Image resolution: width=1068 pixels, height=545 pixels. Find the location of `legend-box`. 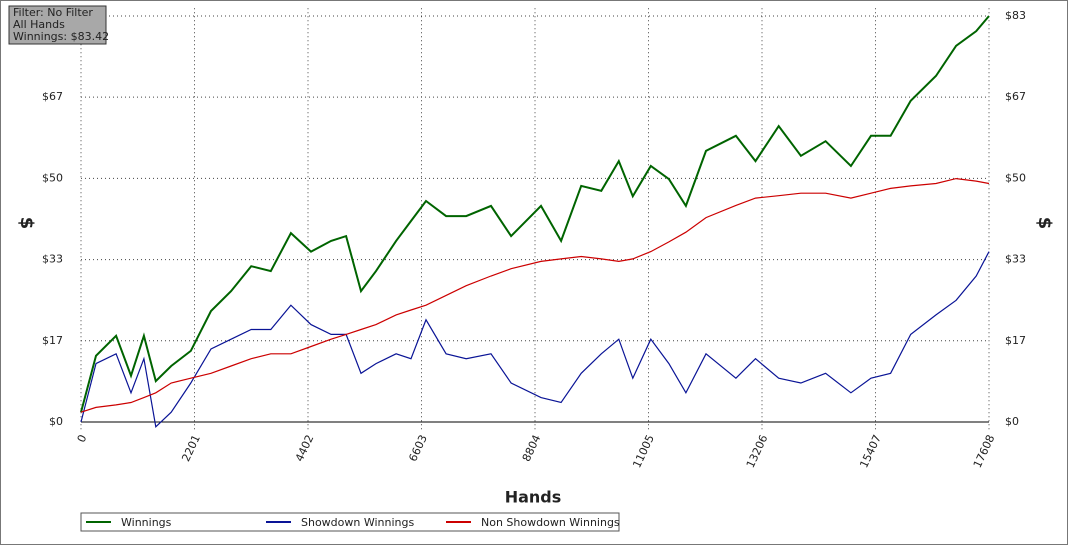

legend-box is located at coordinates (350, 522).